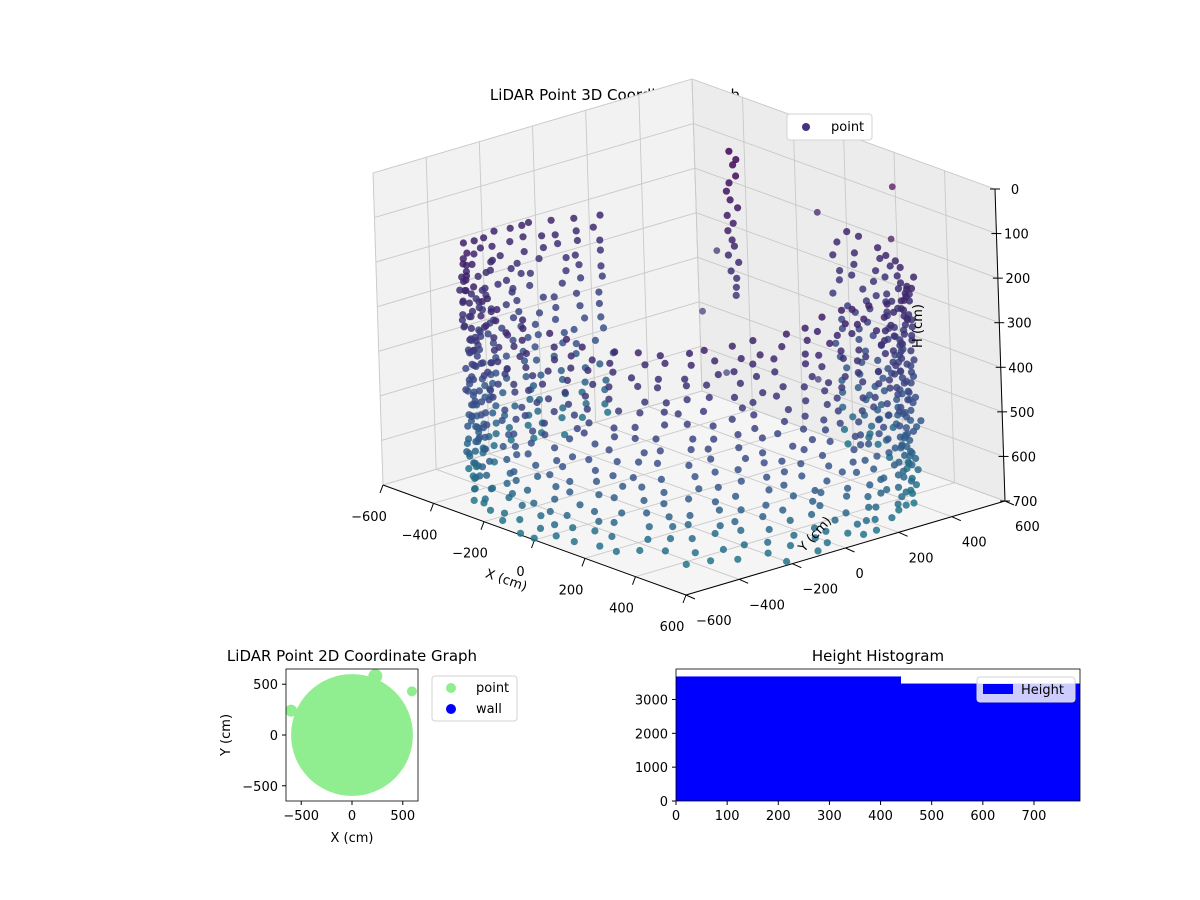 Image resolution: width=1200 pixels, height=900 pixels. Describe the element at coordinates (789, 738) in the screenshot. I see `histogram-bar` at that location.